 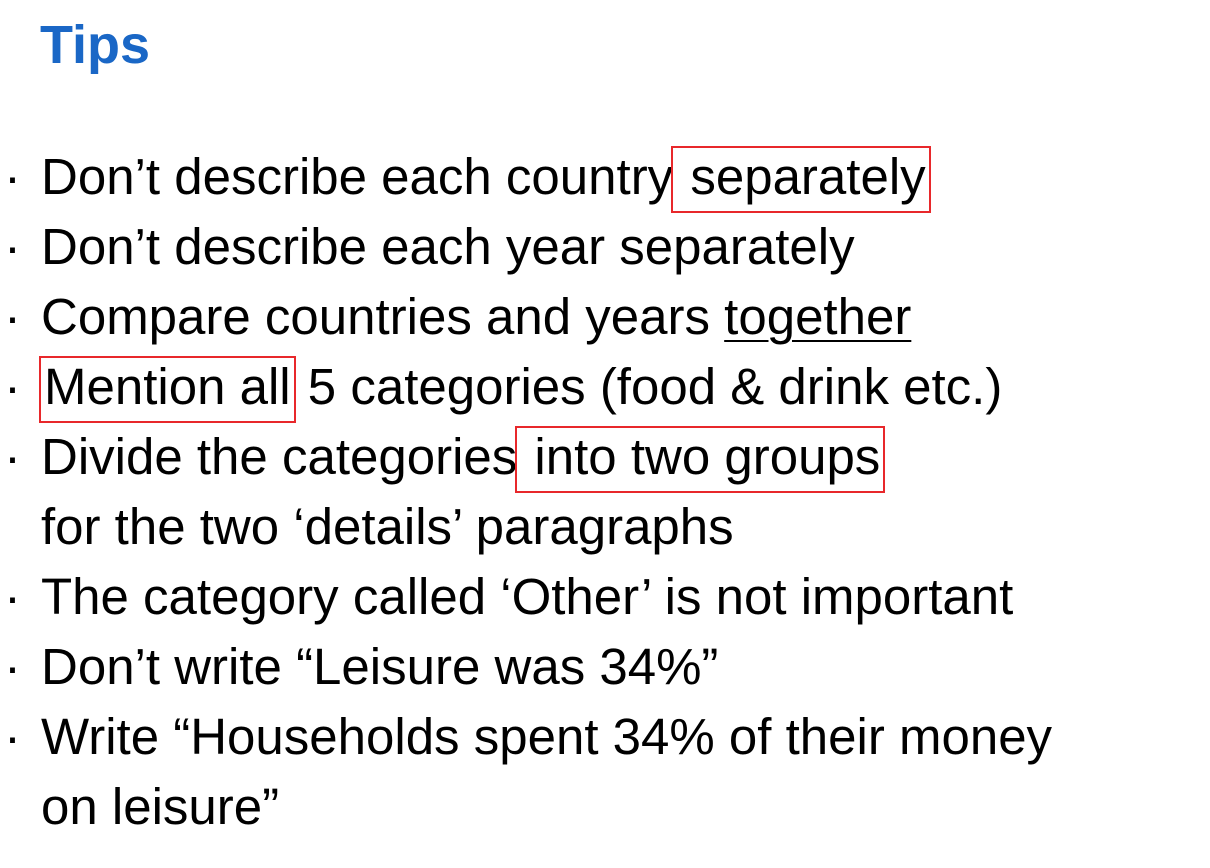 What do you see at coordinates (160, 806) in the screenshot?
I see `tip-continuation: on leisure”` at bounding box center [160, 806].